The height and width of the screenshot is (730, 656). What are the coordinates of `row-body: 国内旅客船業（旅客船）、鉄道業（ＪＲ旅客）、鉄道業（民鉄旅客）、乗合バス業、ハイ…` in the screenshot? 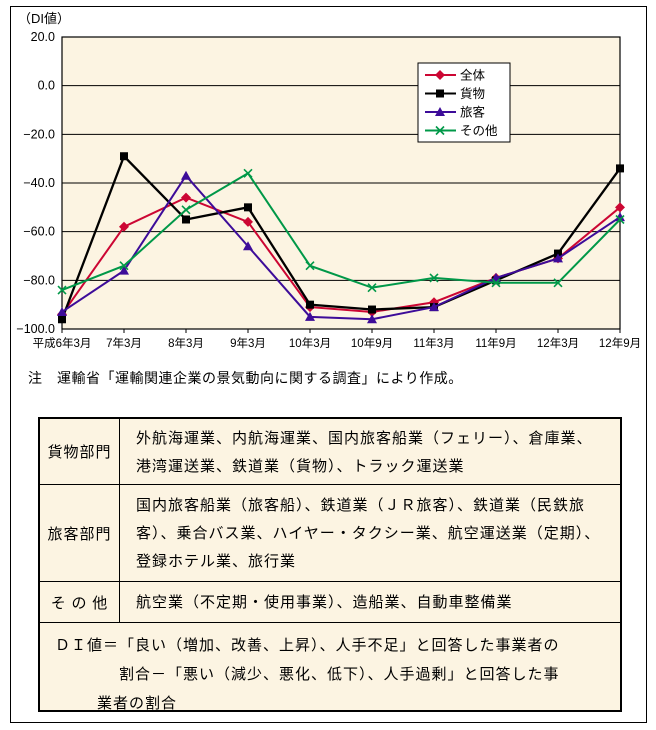 It's located at (370, 533).